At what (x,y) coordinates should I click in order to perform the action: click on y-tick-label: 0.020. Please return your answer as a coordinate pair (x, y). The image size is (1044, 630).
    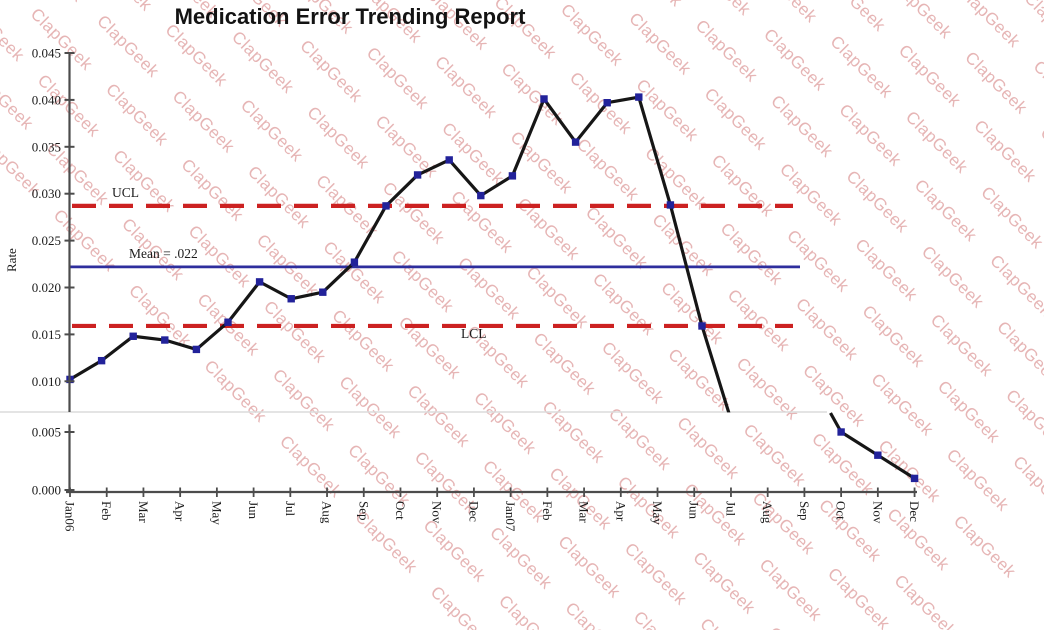
    Looking at the image, I should click on (46, 287).